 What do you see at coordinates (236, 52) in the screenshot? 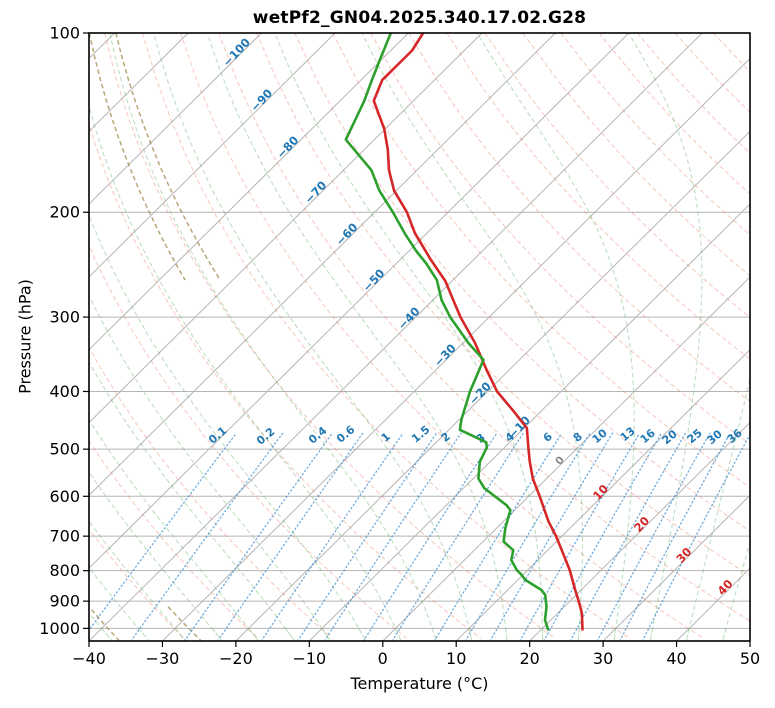
I see `svg-text: −100` at bounding box center [236, 52].